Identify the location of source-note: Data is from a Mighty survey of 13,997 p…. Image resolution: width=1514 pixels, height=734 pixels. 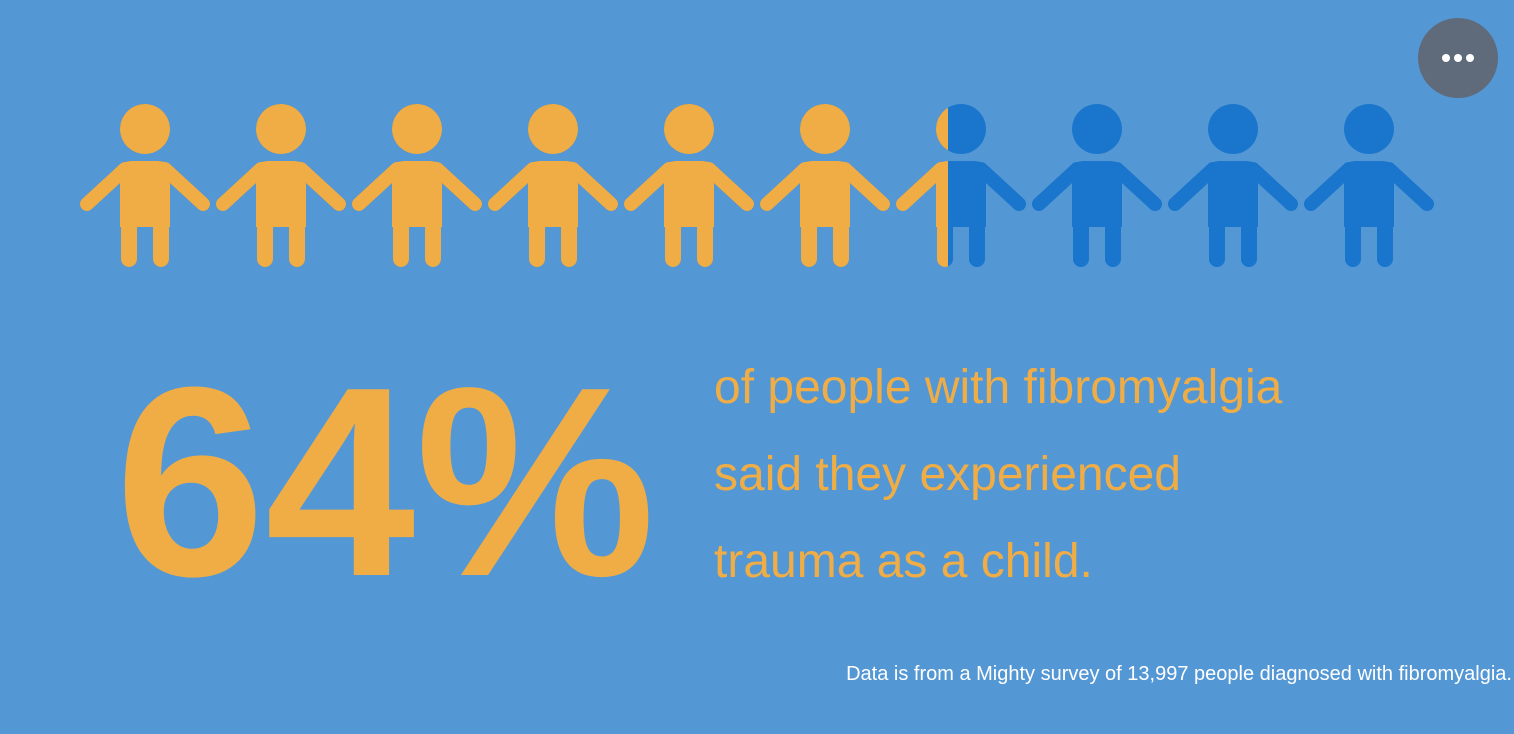
(1179, 674).